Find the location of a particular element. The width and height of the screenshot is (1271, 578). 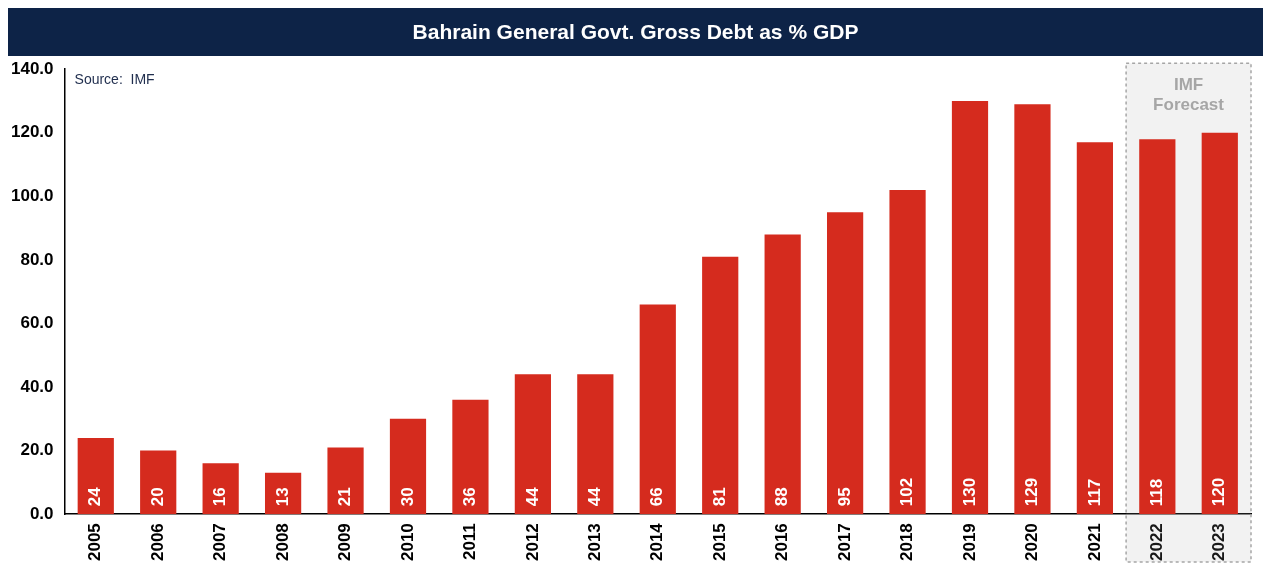

x-tick-label: 2006 is located at coordinates (157, 542).